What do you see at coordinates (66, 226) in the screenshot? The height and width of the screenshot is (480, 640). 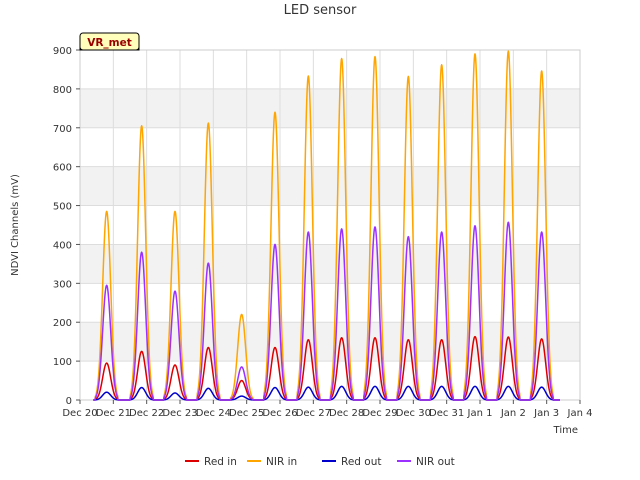 I see `y-axis-ticks: 0 100 200 300 400 500 600 700 800 900` at bounding box center [66, 226].